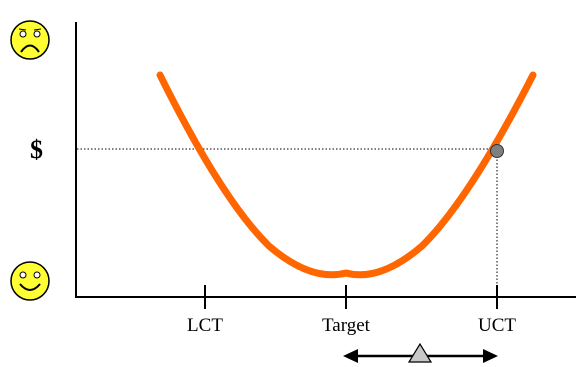  What do you see at coordinates (420, 352) in the screenshot?
I see `triangle-marker-icon` at bounding box center [420, 352].